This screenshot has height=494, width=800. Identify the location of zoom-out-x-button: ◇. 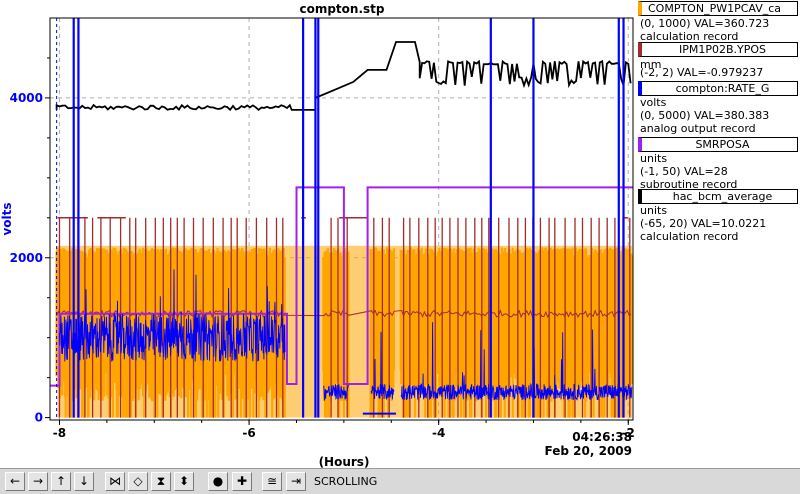
(138, 481).